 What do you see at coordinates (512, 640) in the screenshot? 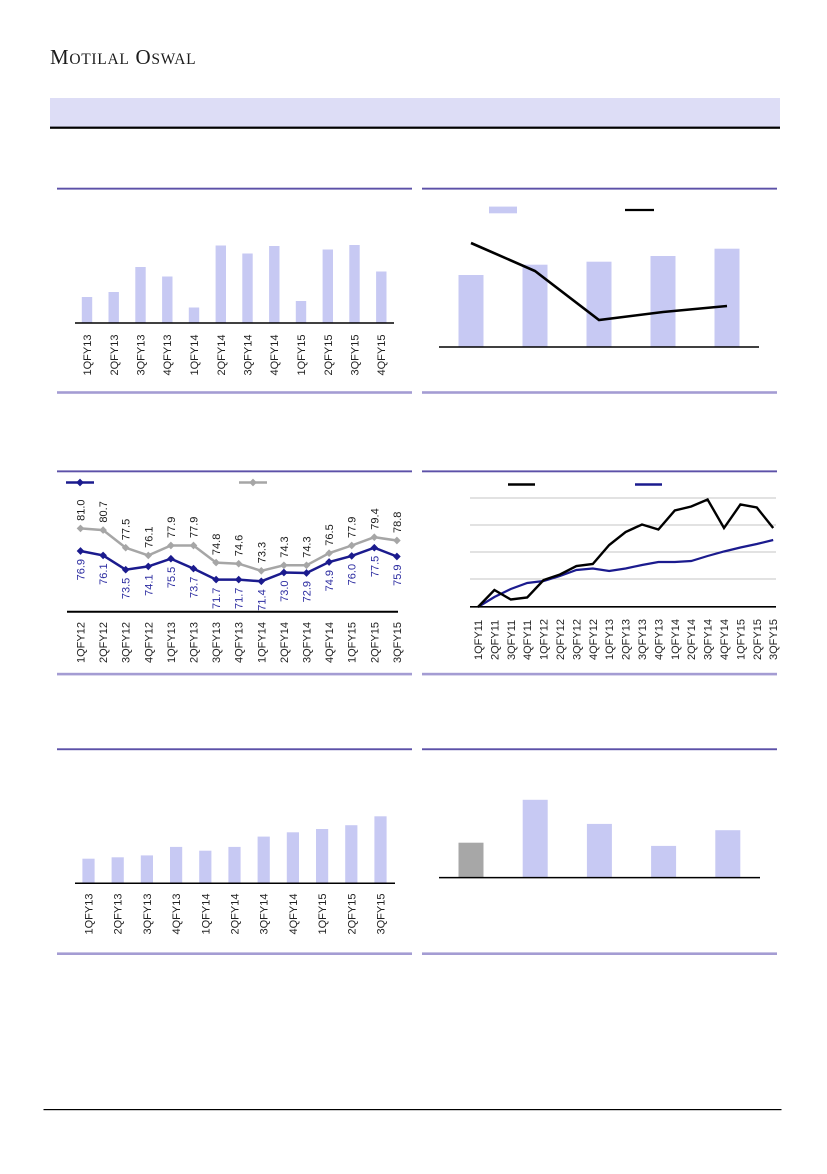
I see `svg-text: 3QFY11` at bounding box center [512, 640].